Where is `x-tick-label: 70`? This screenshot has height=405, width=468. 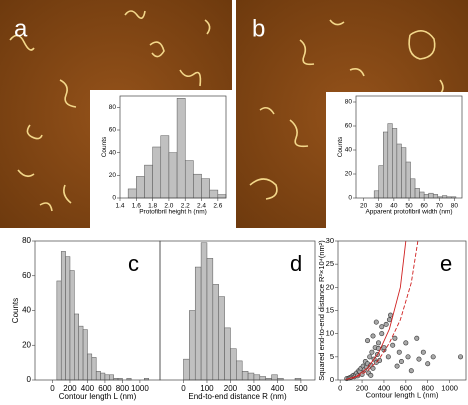
x-tick-label: 70 is located at coordinates (440, 206).